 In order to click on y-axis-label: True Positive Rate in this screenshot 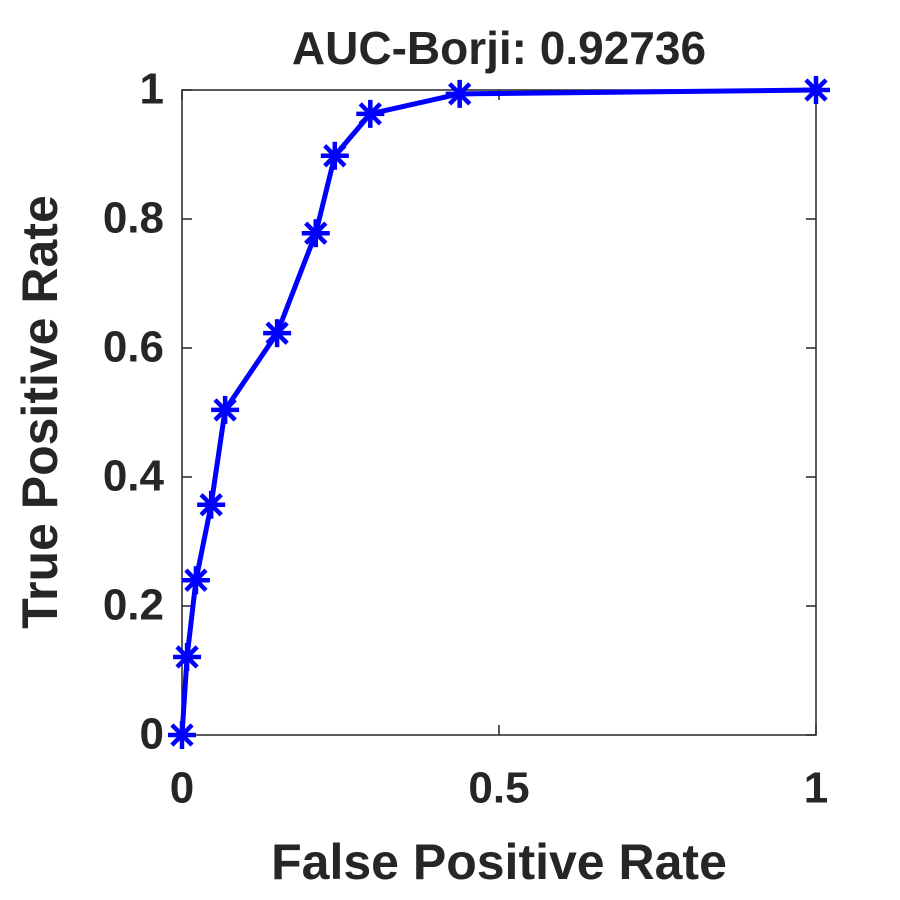, I will do `click(40, 412)`.